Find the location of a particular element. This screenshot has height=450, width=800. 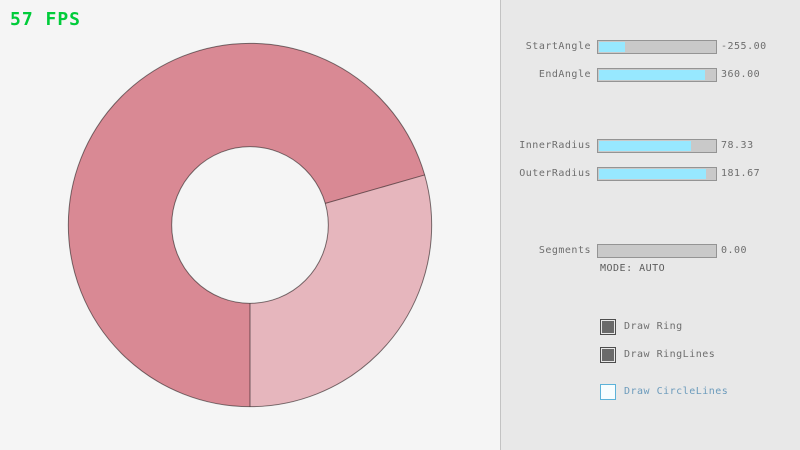

slider-row-segments: Segments 0.00 is located at coordinates (400, 251).